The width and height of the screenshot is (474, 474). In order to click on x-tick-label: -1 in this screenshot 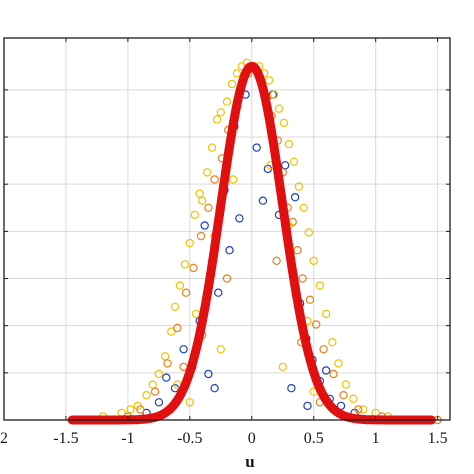, I will do `click(127, 438)`.